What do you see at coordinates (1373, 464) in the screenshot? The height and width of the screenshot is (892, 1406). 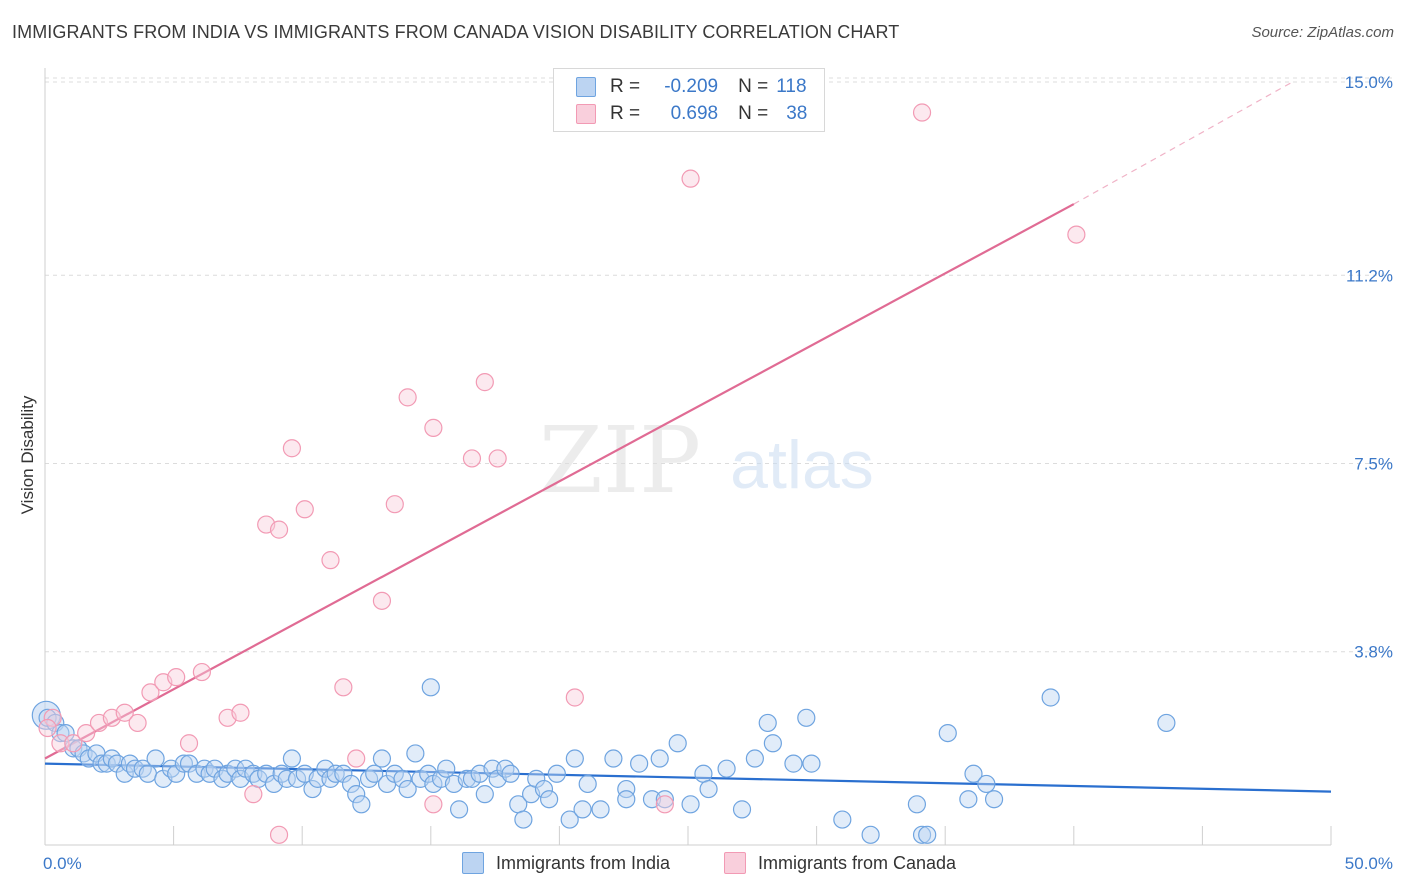 I see `y-tick-label: 7.5%` at bounding box center [1373, 464].